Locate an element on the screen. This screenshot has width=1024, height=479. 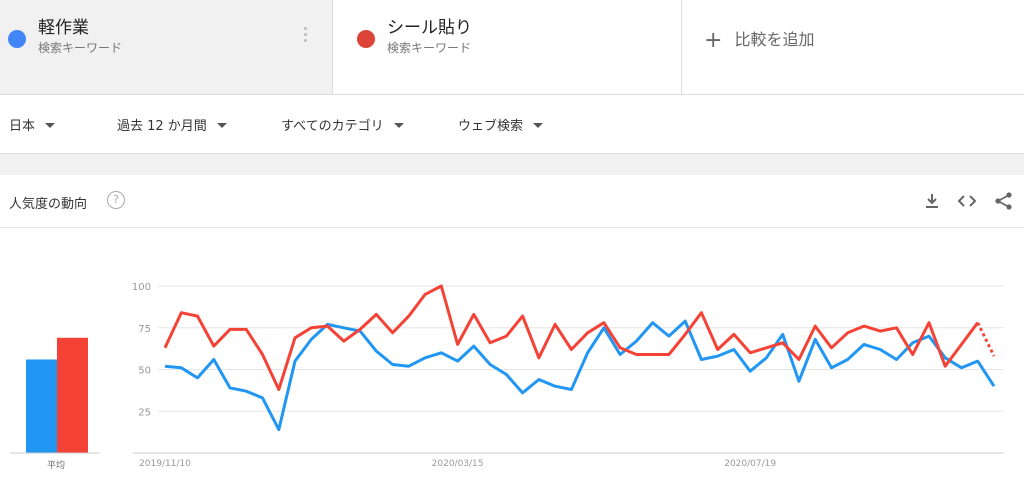
add-comparison-button: + 比較を追加 is located at coordinates (853, 47).